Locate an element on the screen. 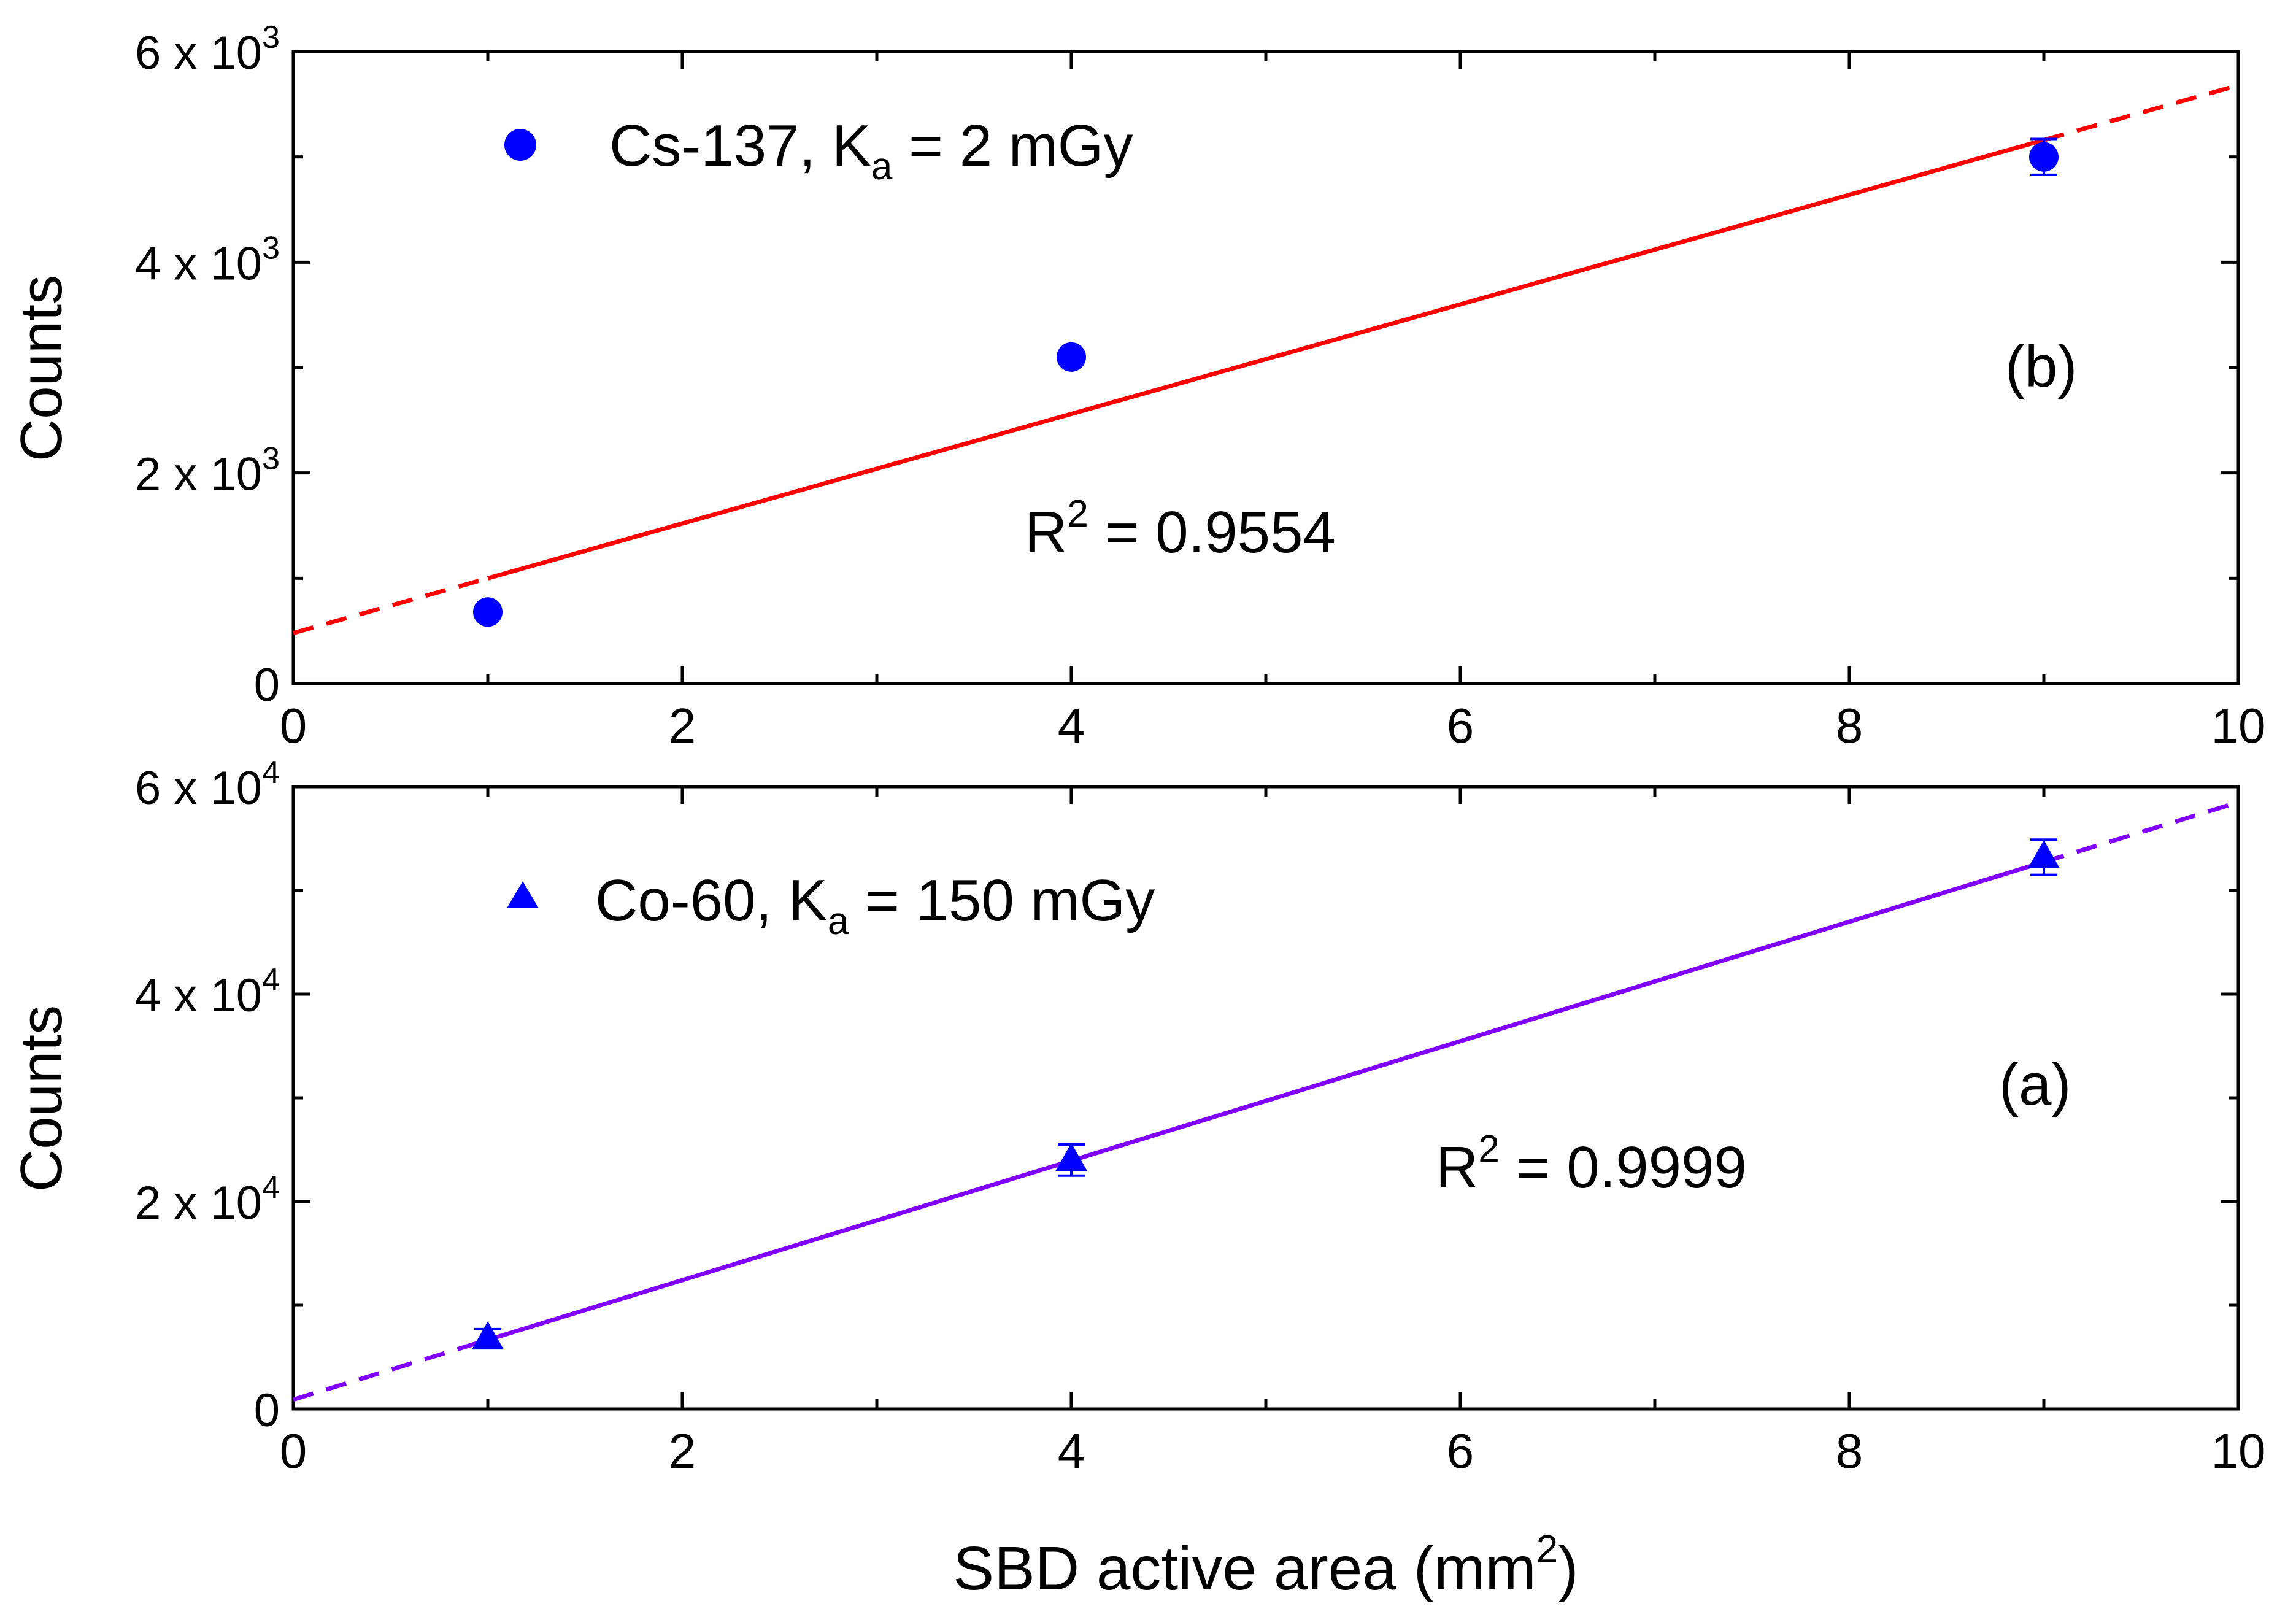 Image resolution: width=2296 pixels, height=1617 pixels. y-tick-label: 2 x 10⁴ is located at coordinates (207, 1199).